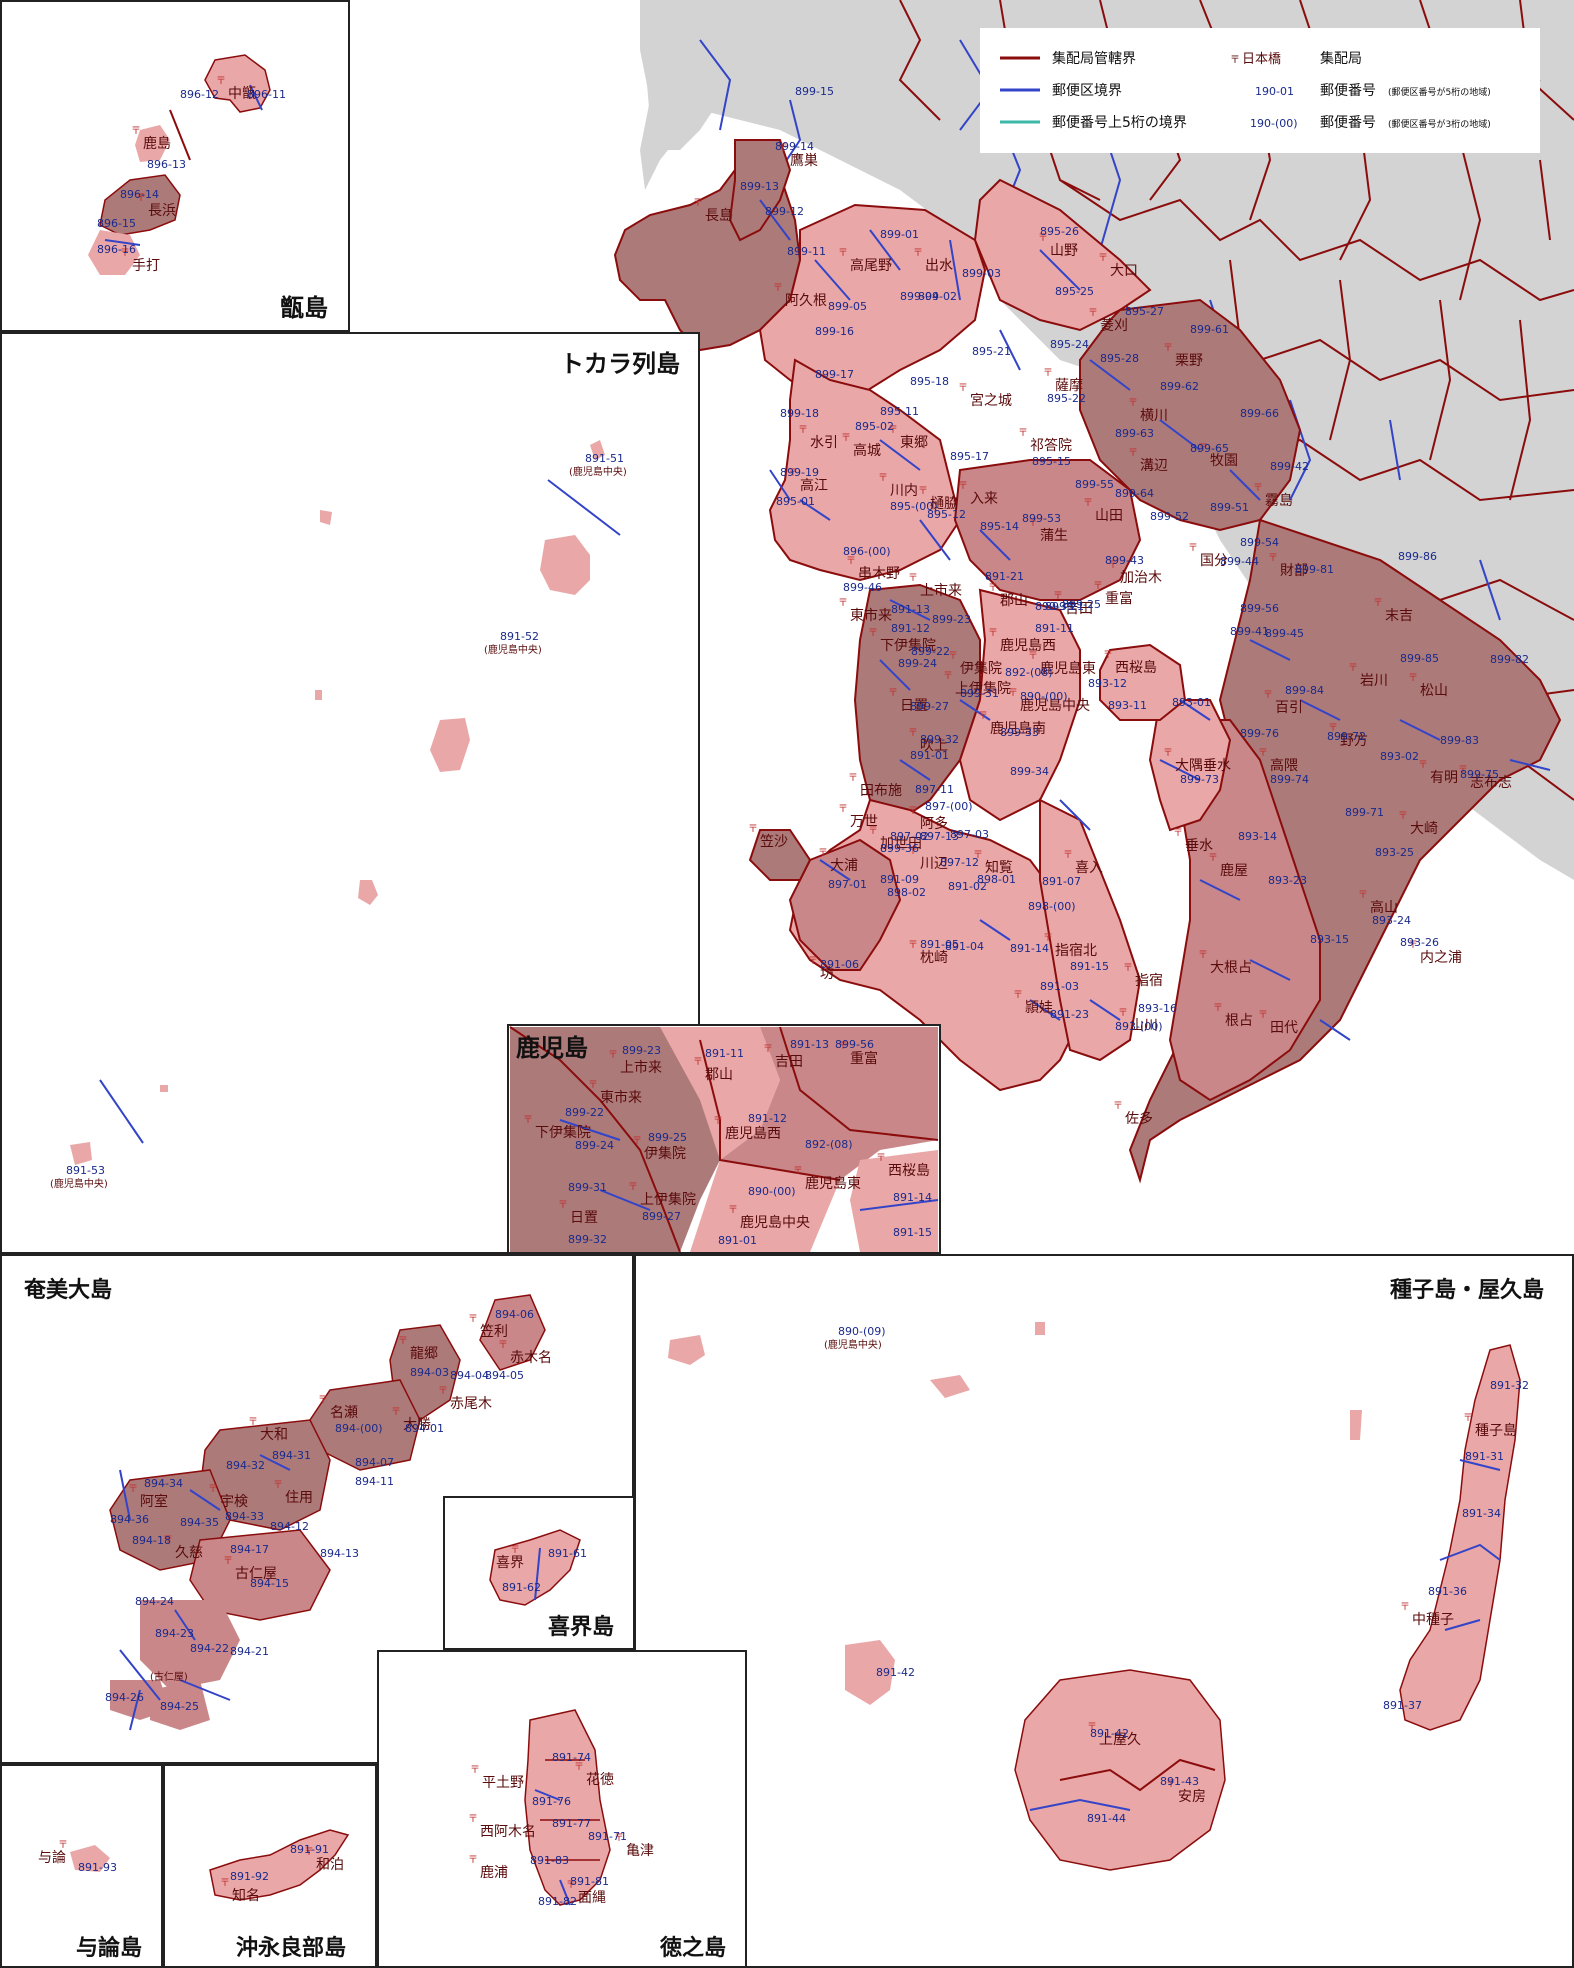 The height and width of the screenshot is (1968, 1574). I want to click on postal-code-label: 899-51, so click(1229, 507).